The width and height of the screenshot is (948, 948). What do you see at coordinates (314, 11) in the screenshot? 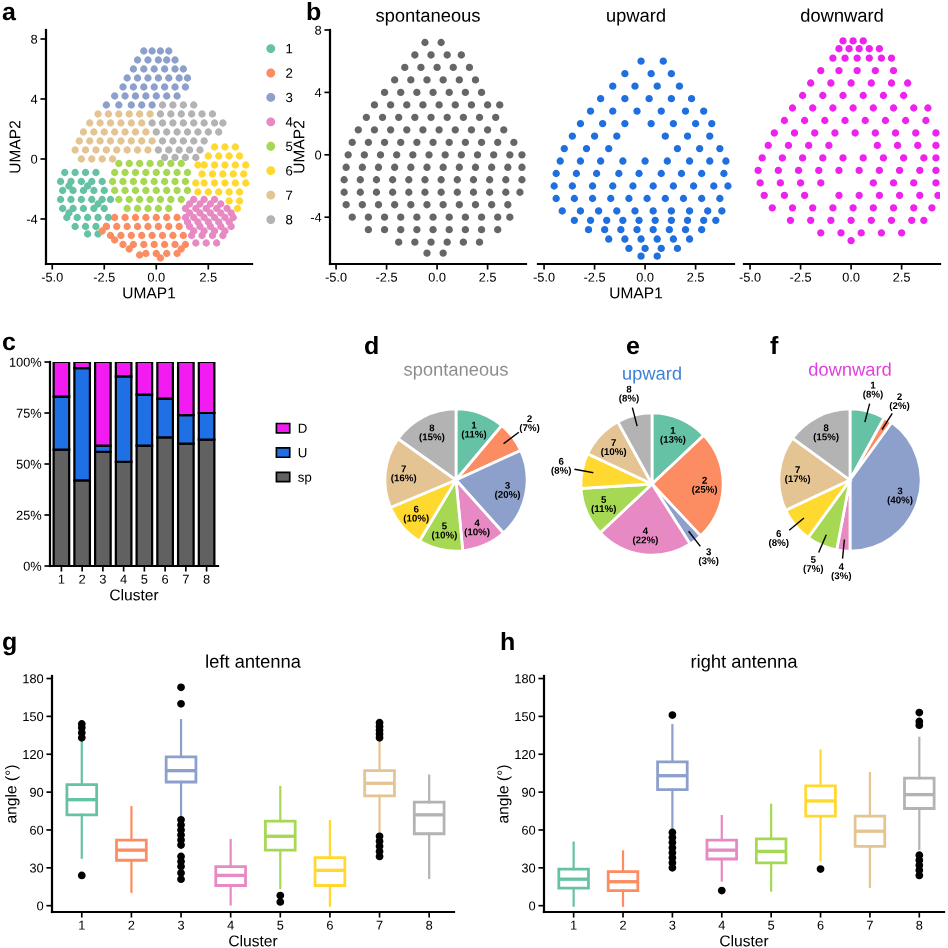
I see `text: b` at bounding box center [314, 11].